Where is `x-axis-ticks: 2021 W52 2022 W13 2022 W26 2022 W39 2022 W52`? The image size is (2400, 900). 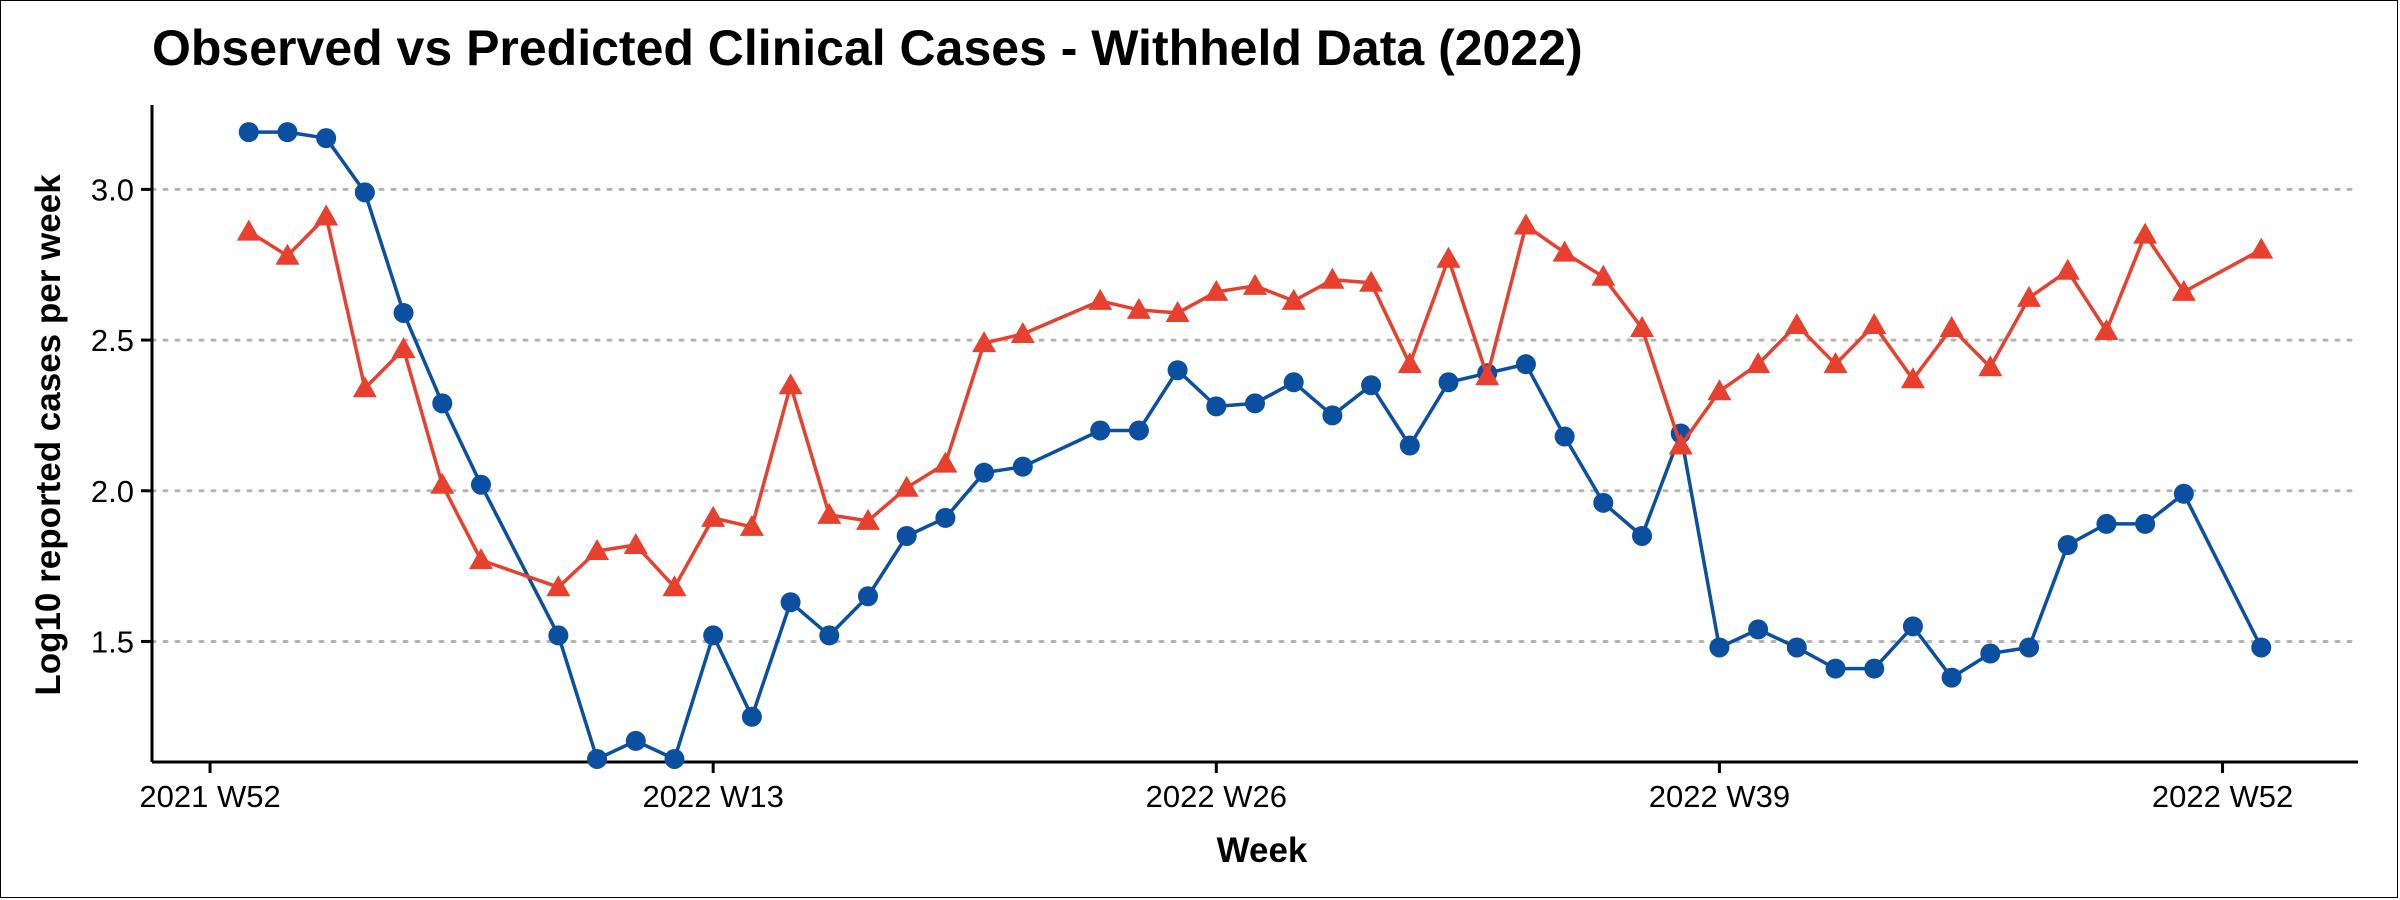
x-axis-ticks: 2021 W52 2022 W13 2022 W26 2022 W39 2022 W52 is located at coordinates (1216, 788).